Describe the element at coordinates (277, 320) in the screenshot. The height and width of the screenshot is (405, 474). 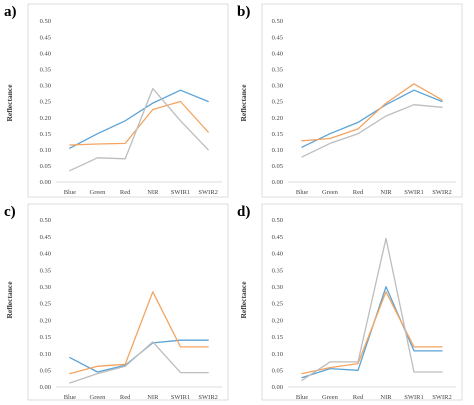
I see `y-tick-label-d: 0.20` at that location.